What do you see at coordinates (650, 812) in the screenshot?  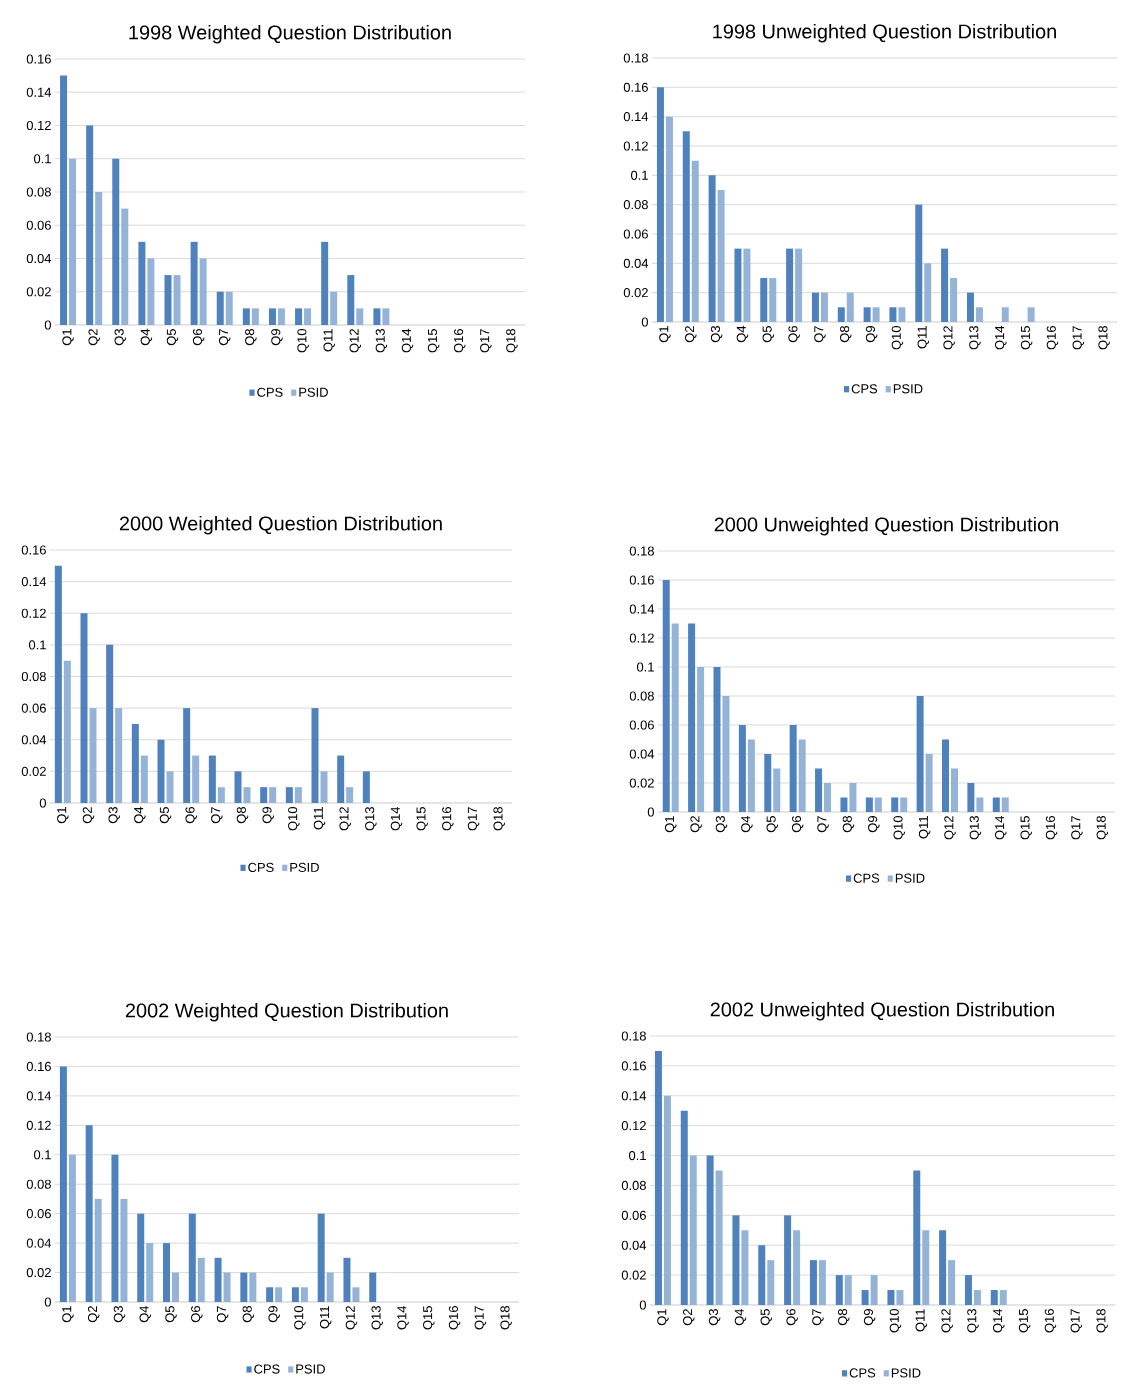 I see `y-tick-label: 0` at bounding box center [650, 812].